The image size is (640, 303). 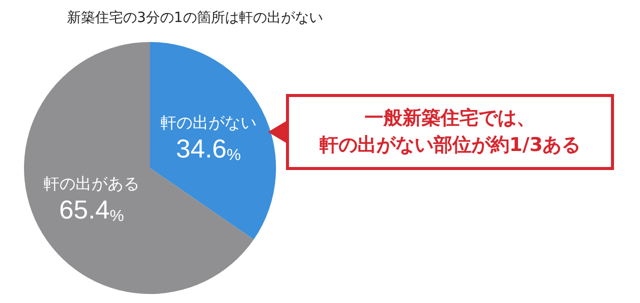 I want to click on data-label: 65.4%, so click(x=91, y=210).